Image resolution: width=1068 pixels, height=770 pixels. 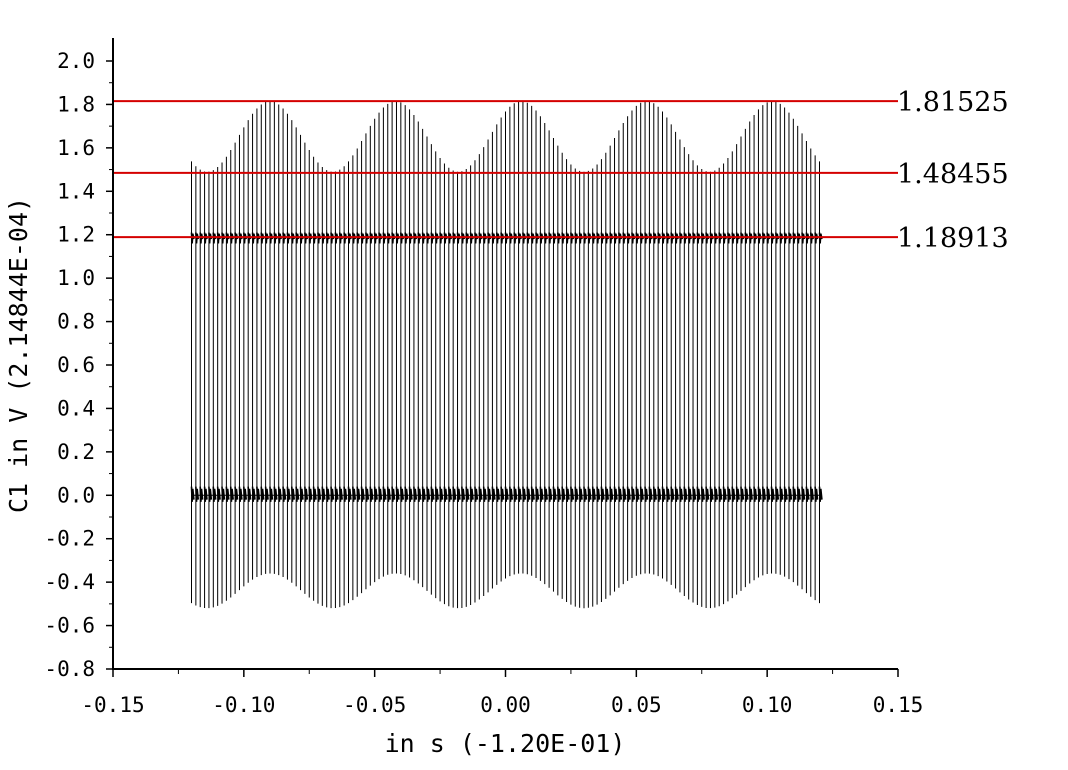 What do you see at coordinates (69, 626) in the screenshot?
I see `y-tick-label: -0.6` at bounding box center [69, 626].